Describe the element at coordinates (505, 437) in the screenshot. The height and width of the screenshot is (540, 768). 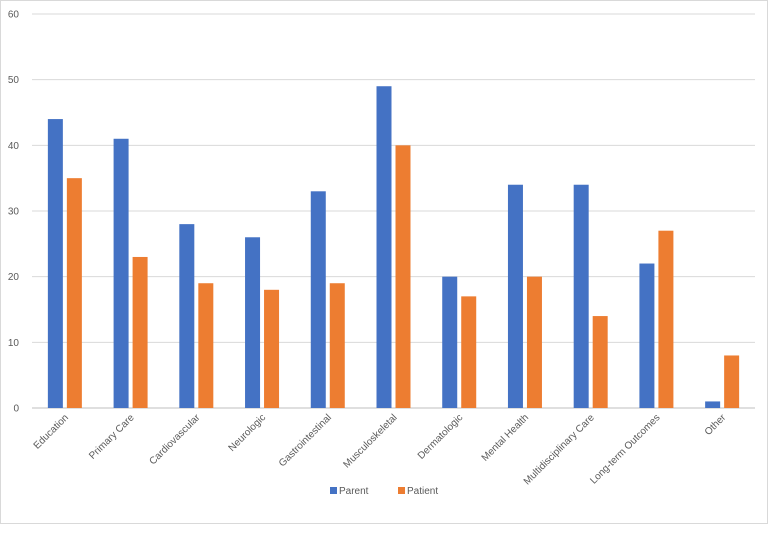
I see `x-tick-label: Mental Health` at that location.